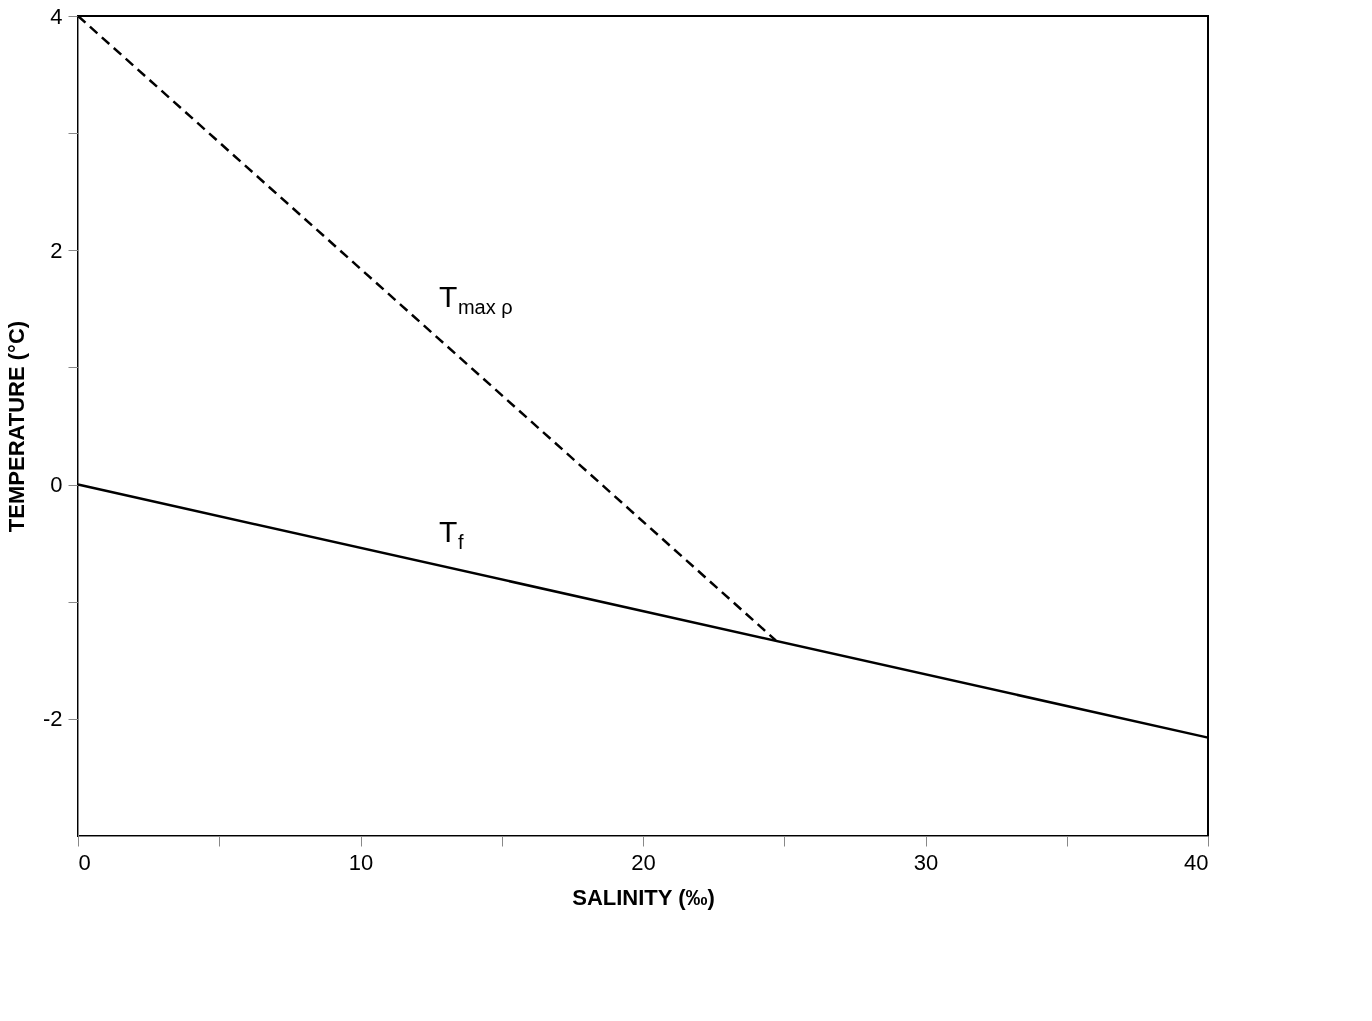 The height and width of the screenshot is (1021, 1372). I want to click on y-tick-label: 2, so click(56, 250).